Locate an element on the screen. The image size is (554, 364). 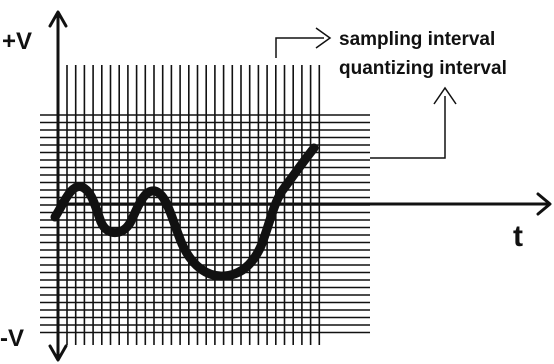
voltage-axis is located at coordinates (58, 186).